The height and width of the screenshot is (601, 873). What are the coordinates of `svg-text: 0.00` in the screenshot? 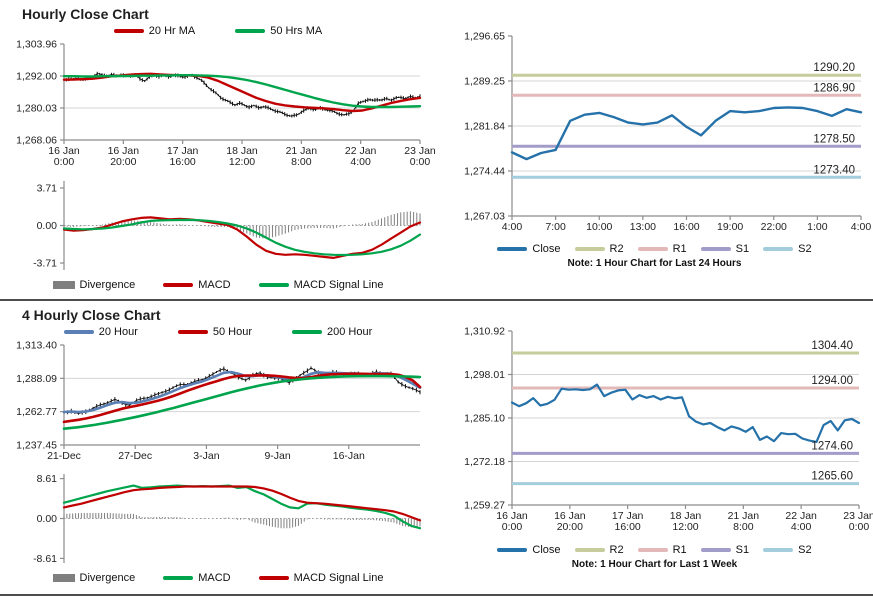 It's located at (47, 226).